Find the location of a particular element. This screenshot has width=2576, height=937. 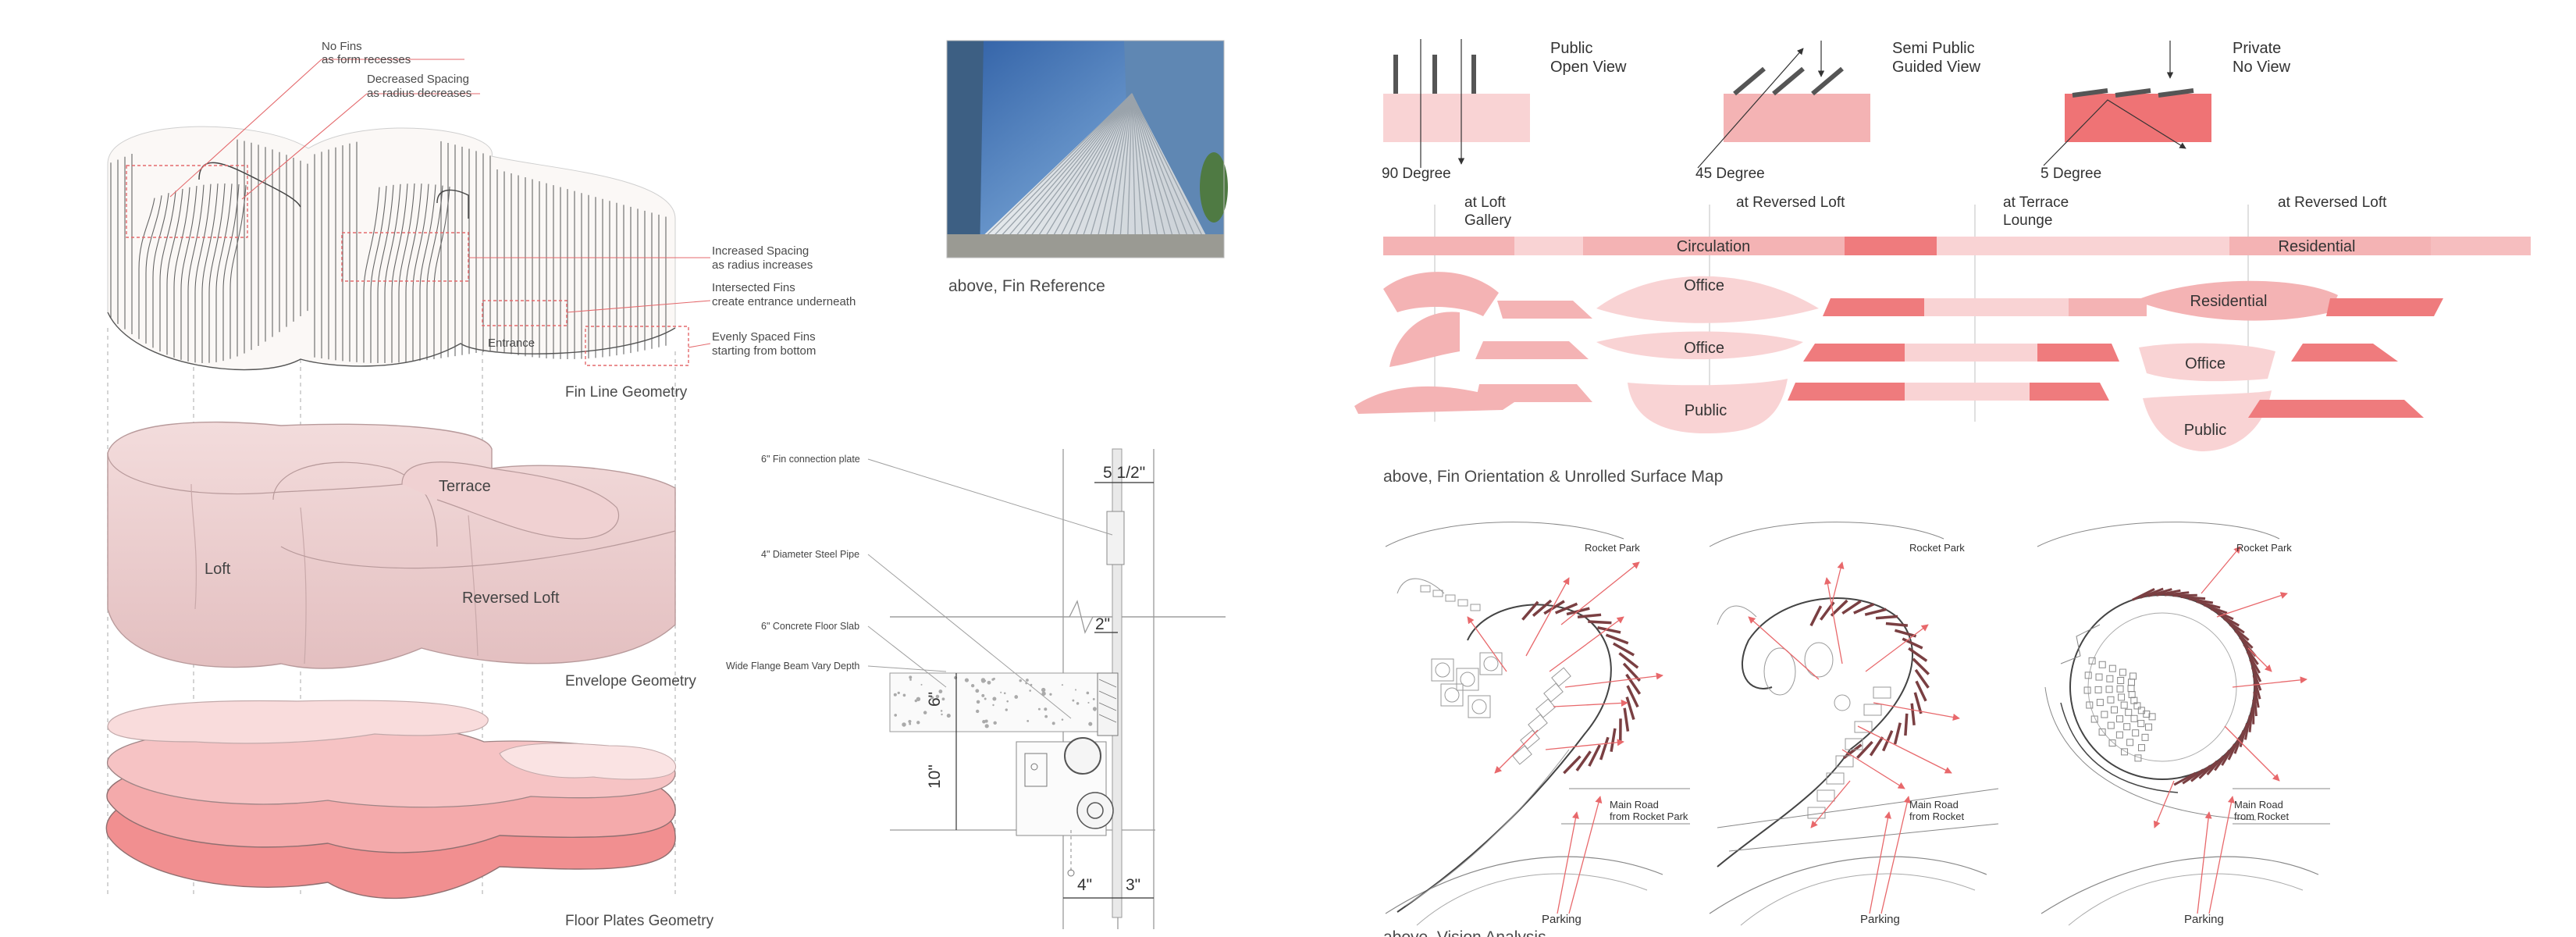

orientation-title-public: Public is located at coordinates (1571, 48).